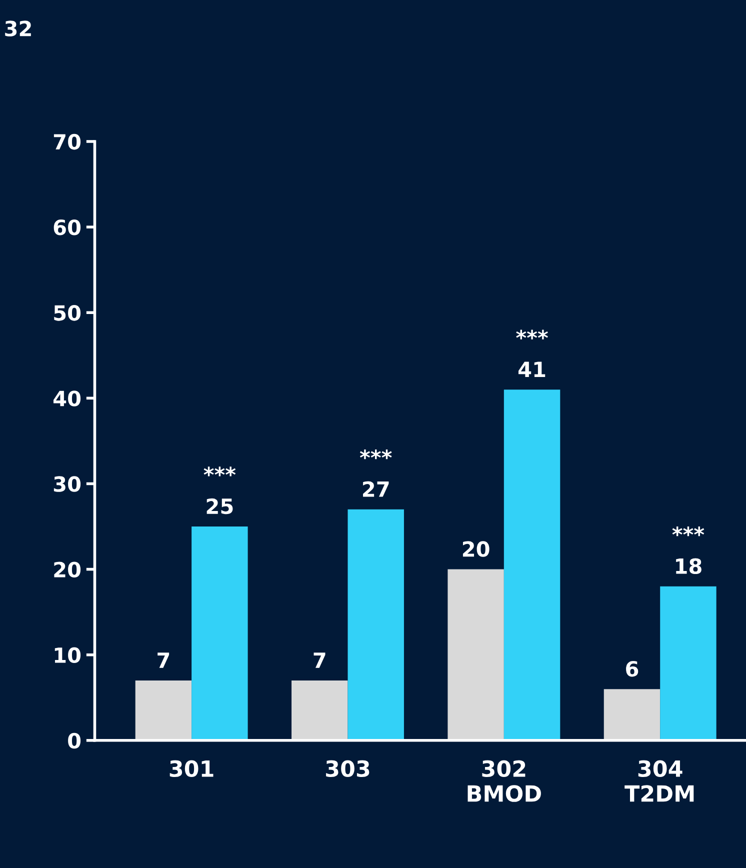  I want to click on data-label: 20, so click(476, 549).